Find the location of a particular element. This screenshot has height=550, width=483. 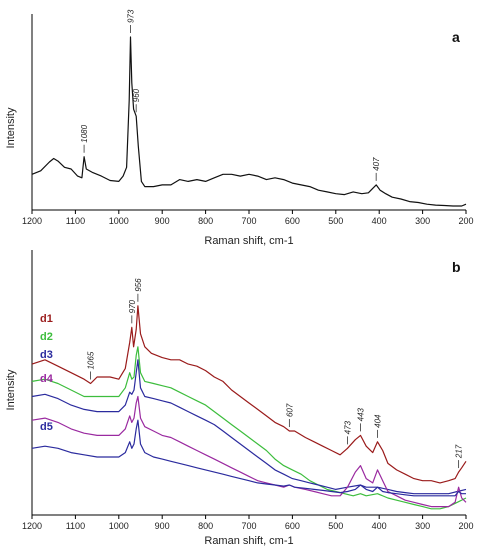

peak-label: 960 is located at coordinates (136, 95).